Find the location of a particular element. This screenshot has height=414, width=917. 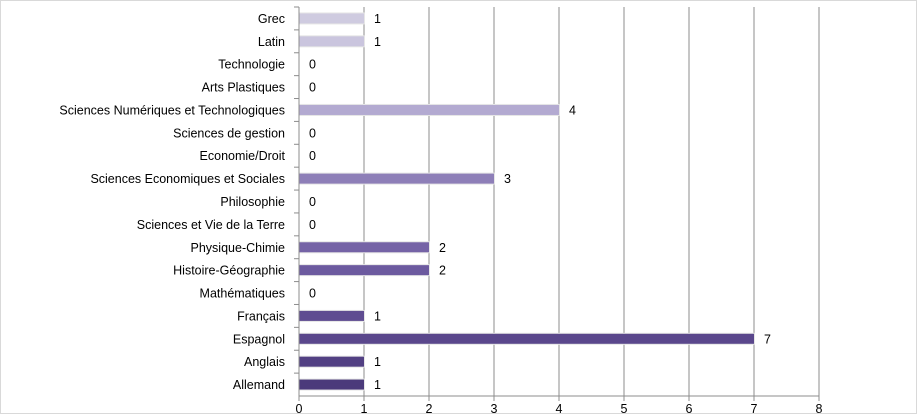

category-label: Arts Plastiques is located at coordinates (243, 88).